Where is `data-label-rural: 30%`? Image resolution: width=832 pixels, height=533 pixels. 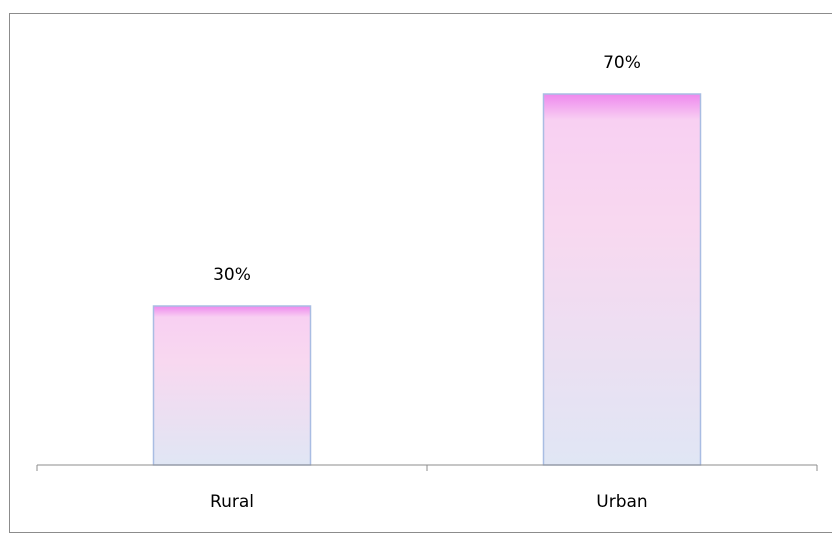
data-label-rural: 30% is located at coordinates (232, 275).